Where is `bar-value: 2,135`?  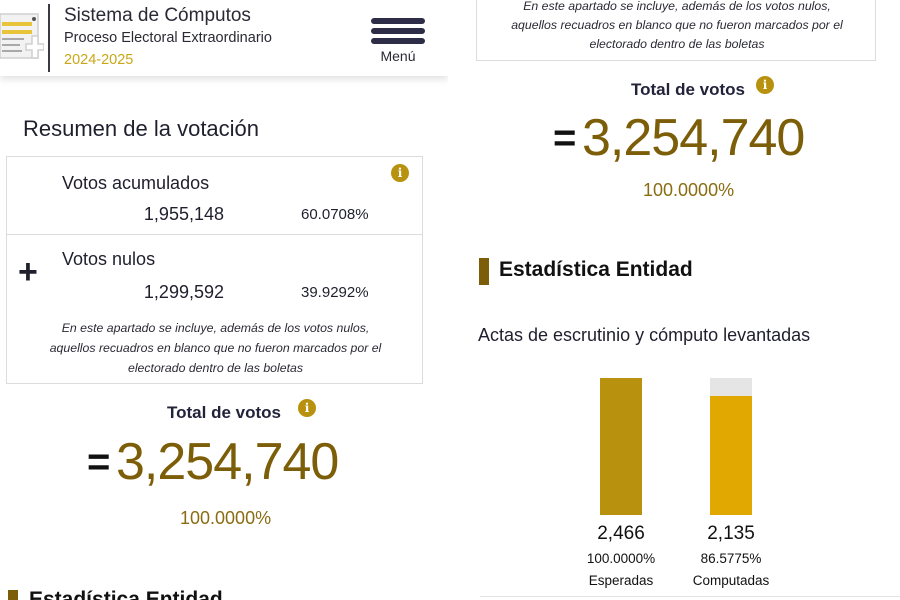 bar-value: 2,135 is located at coordinates (731, 533).